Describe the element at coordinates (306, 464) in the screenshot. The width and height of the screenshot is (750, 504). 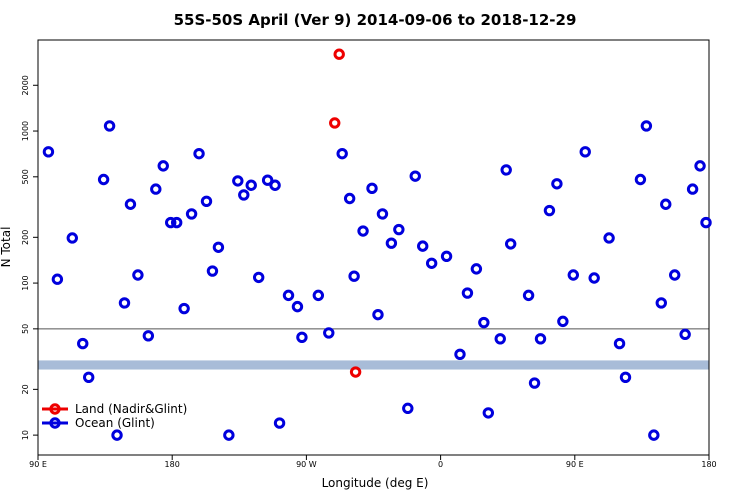
I see `x-tick-label: 90 W` at that location.